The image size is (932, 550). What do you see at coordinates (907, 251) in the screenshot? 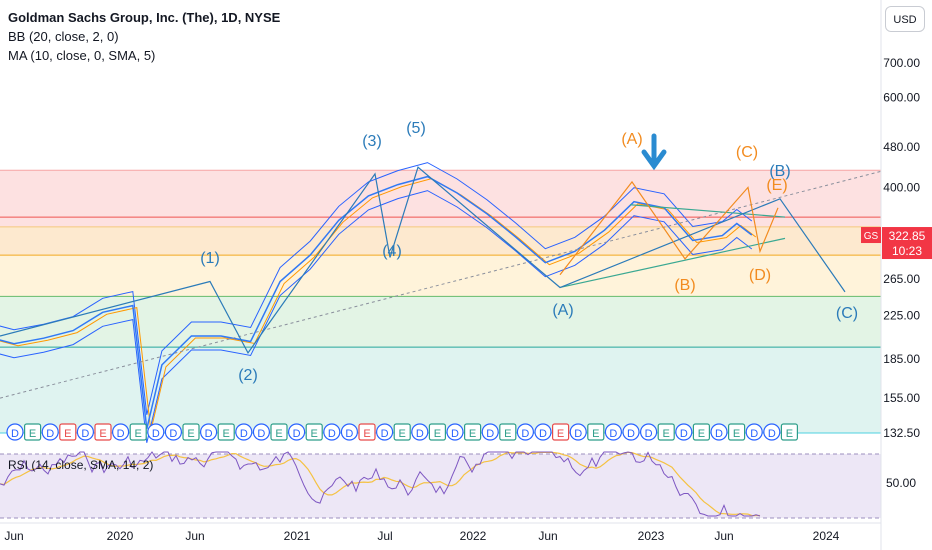
I see `price-badge-countdown: 10:23` at bounding box center [907, 251].